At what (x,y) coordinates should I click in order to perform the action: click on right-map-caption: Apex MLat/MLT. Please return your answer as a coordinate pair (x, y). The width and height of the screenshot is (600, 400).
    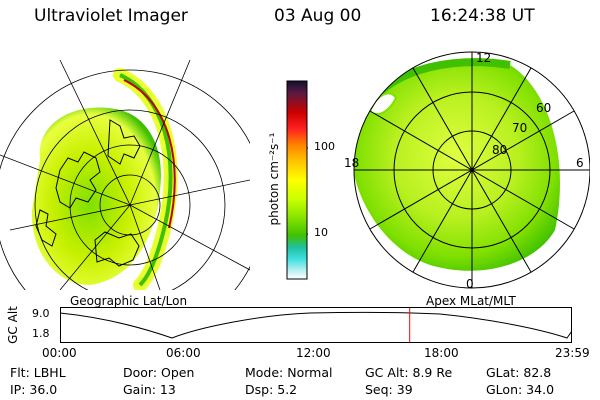
    Looking at the image, I should click on (471, 301).